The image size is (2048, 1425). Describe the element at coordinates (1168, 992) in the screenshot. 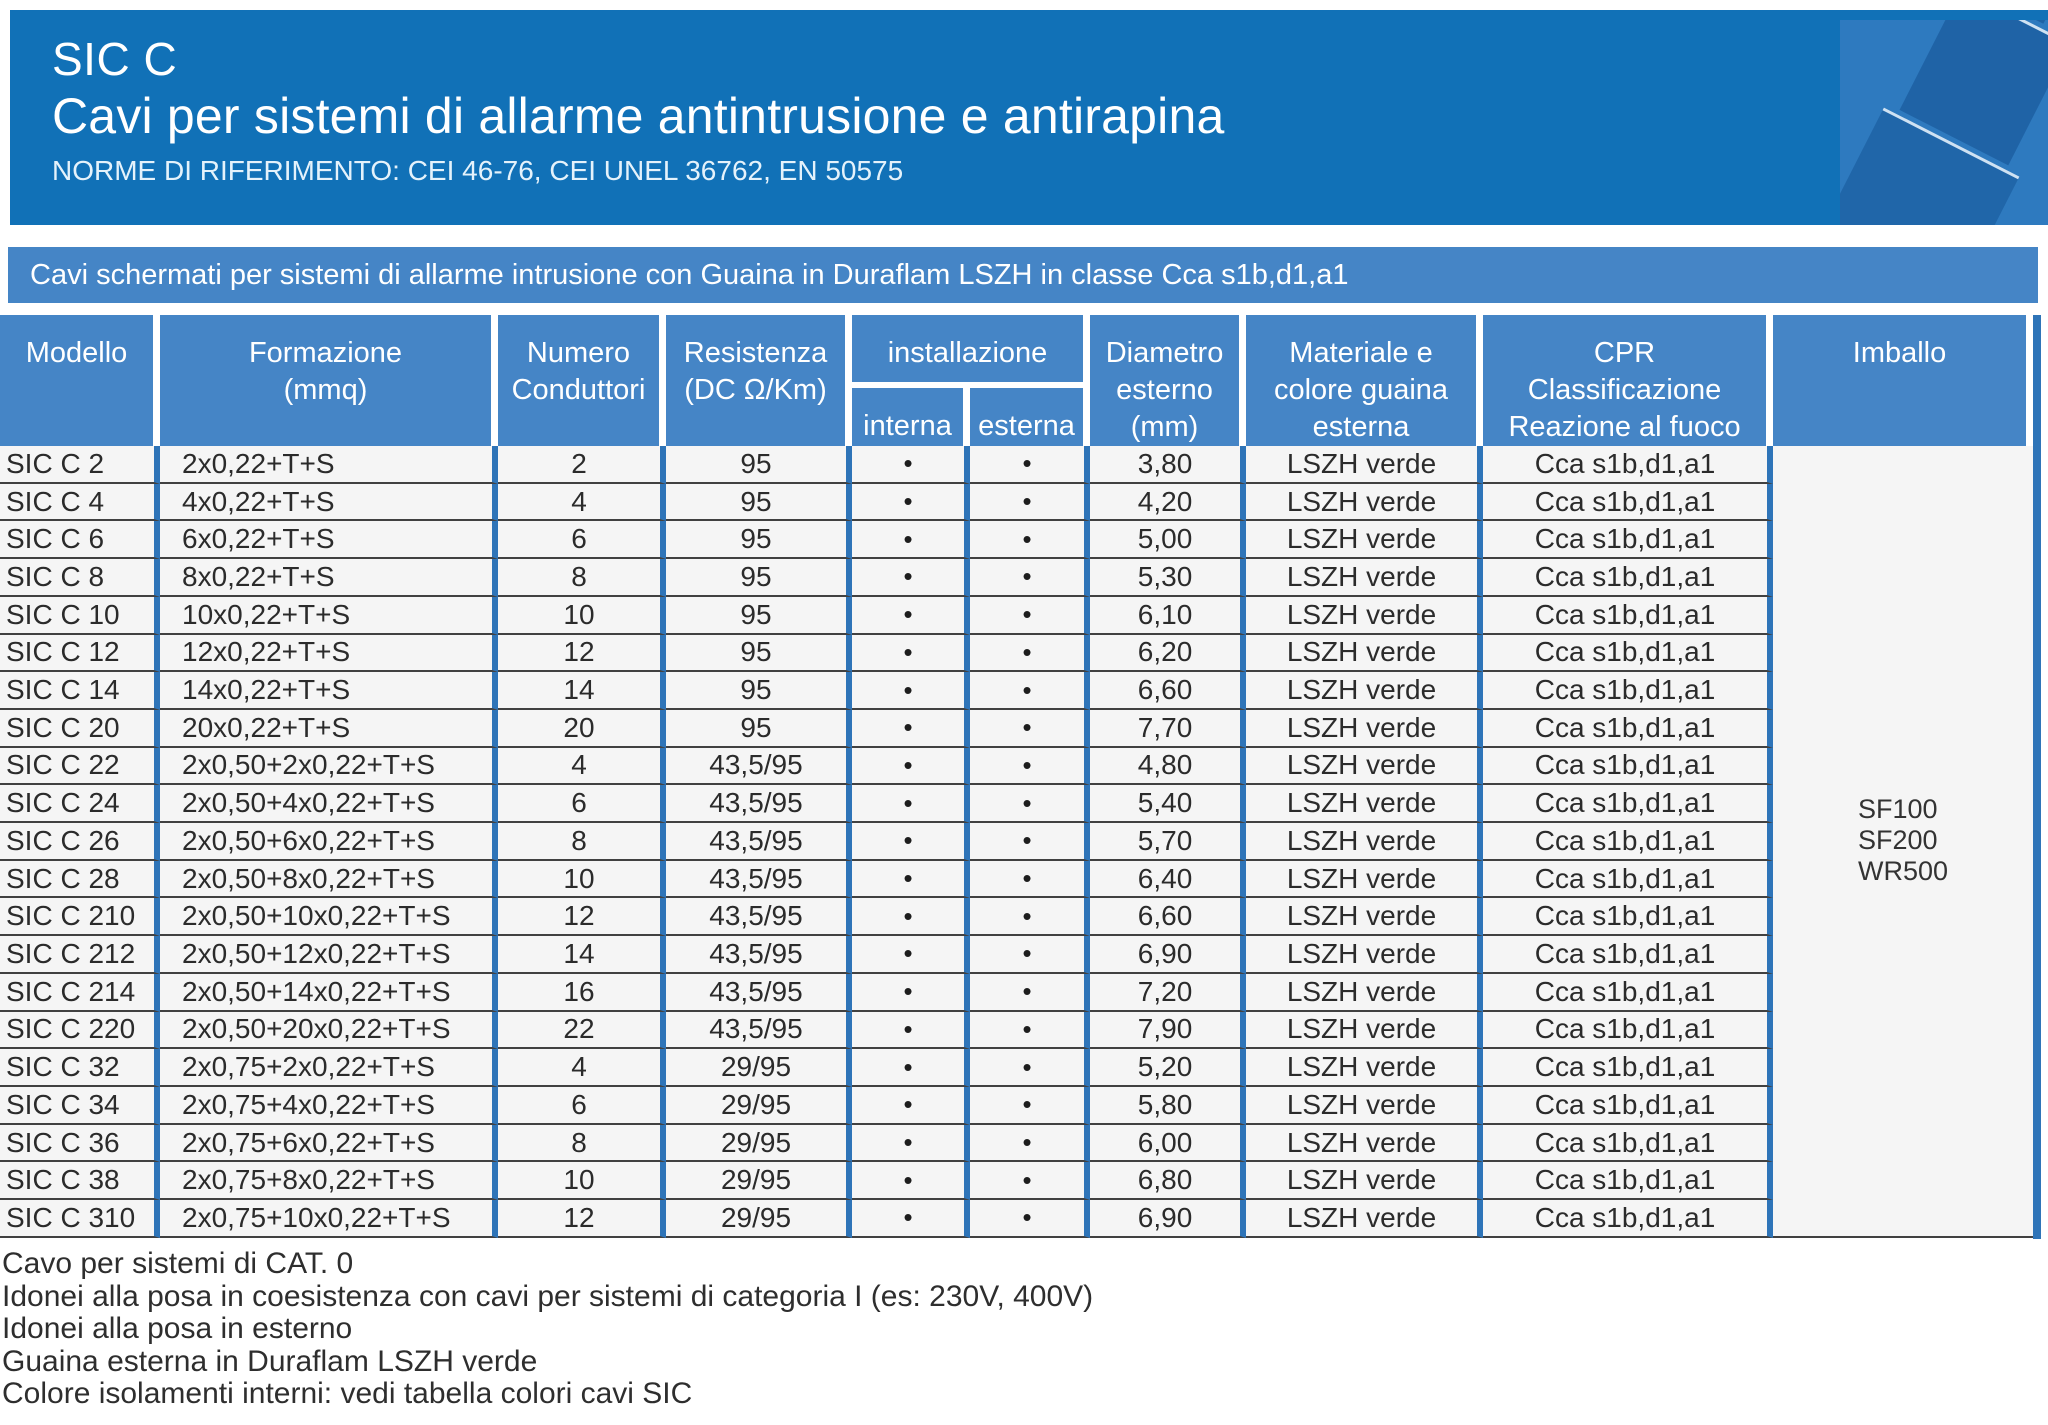

I see `cell-diametro: 7,20` at that location.